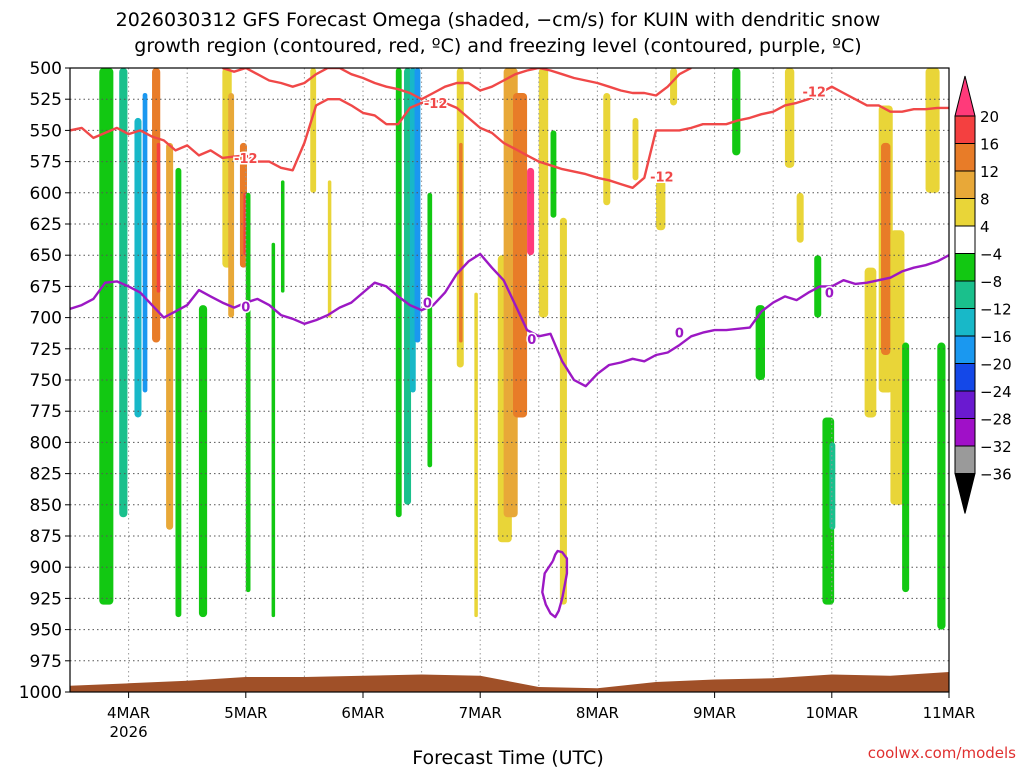  What do you see at coordinates (46, 568) in the screenshot?
I see `y-tick-label: 900` at bounding box center [46, 568].